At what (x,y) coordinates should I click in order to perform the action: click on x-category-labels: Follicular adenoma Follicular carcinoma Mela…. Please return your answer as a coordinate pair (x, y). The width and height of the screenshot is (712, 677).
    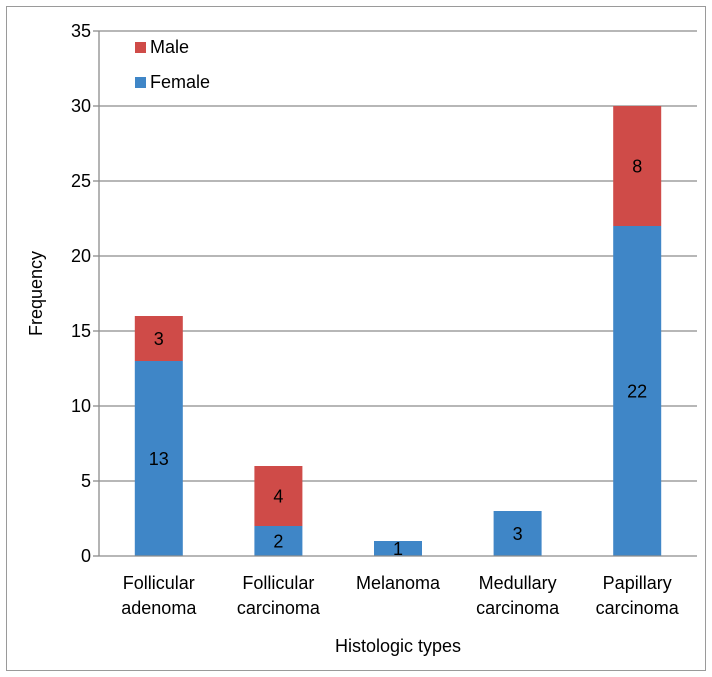
    Looking at the image, I should click on (400, 595).